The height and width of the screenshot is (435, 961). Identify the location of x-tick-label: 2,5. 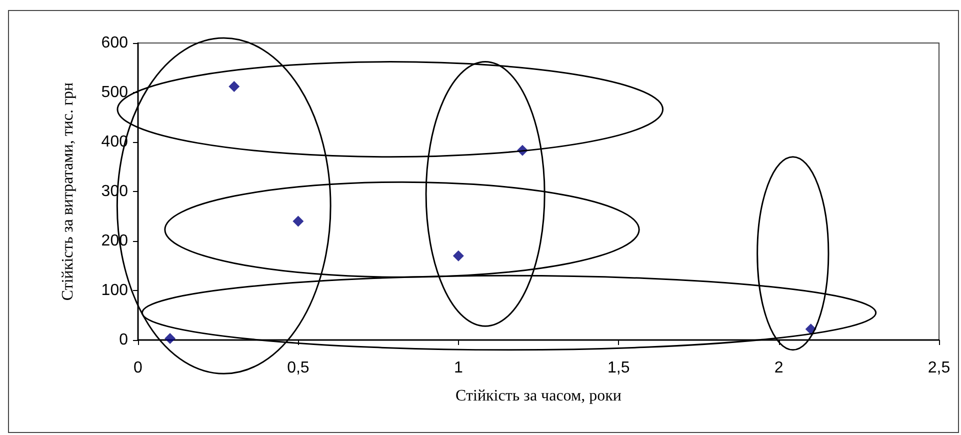
(939, 368).